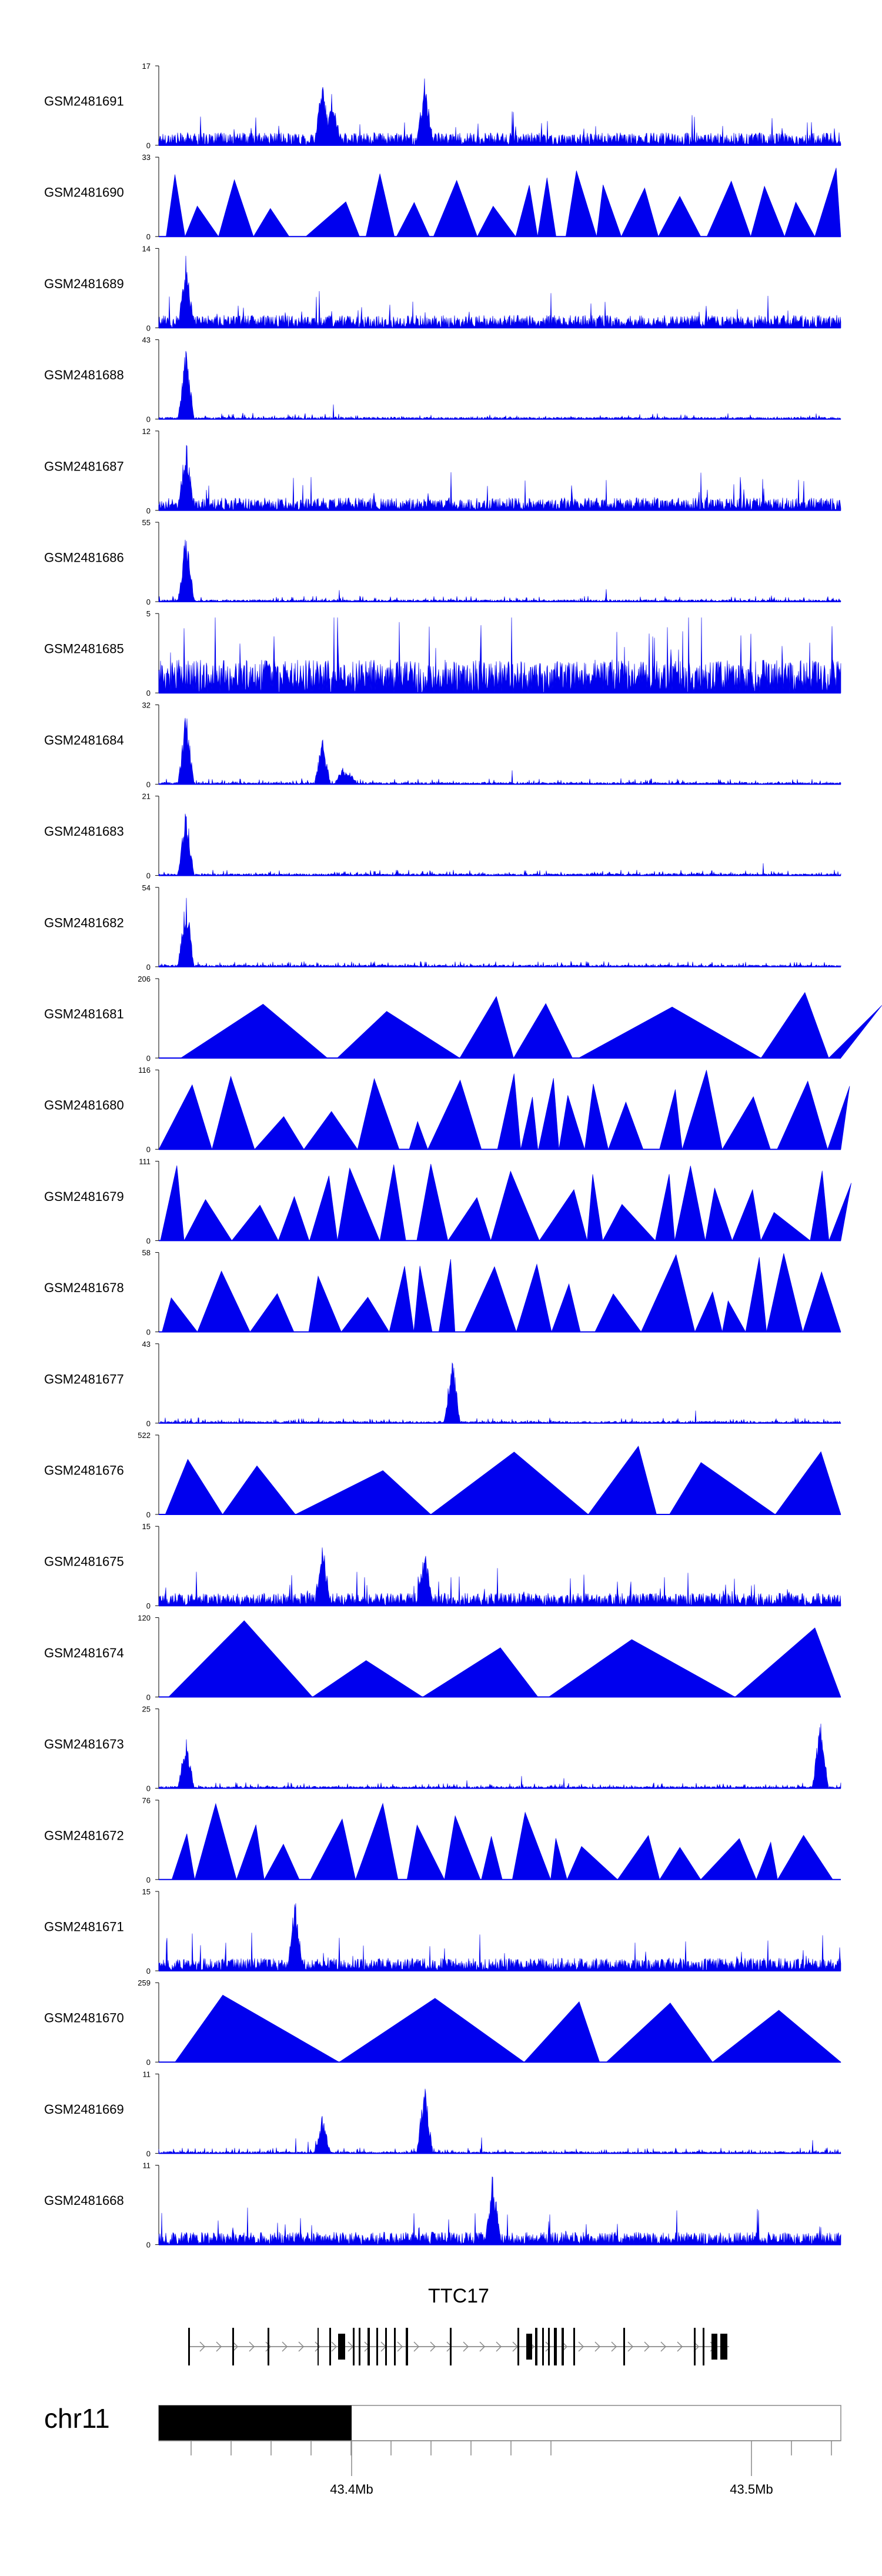 The height and width of the screenshot is (2576, 882). I want to click on track-label: GSM2481675, so click(84, 1561).